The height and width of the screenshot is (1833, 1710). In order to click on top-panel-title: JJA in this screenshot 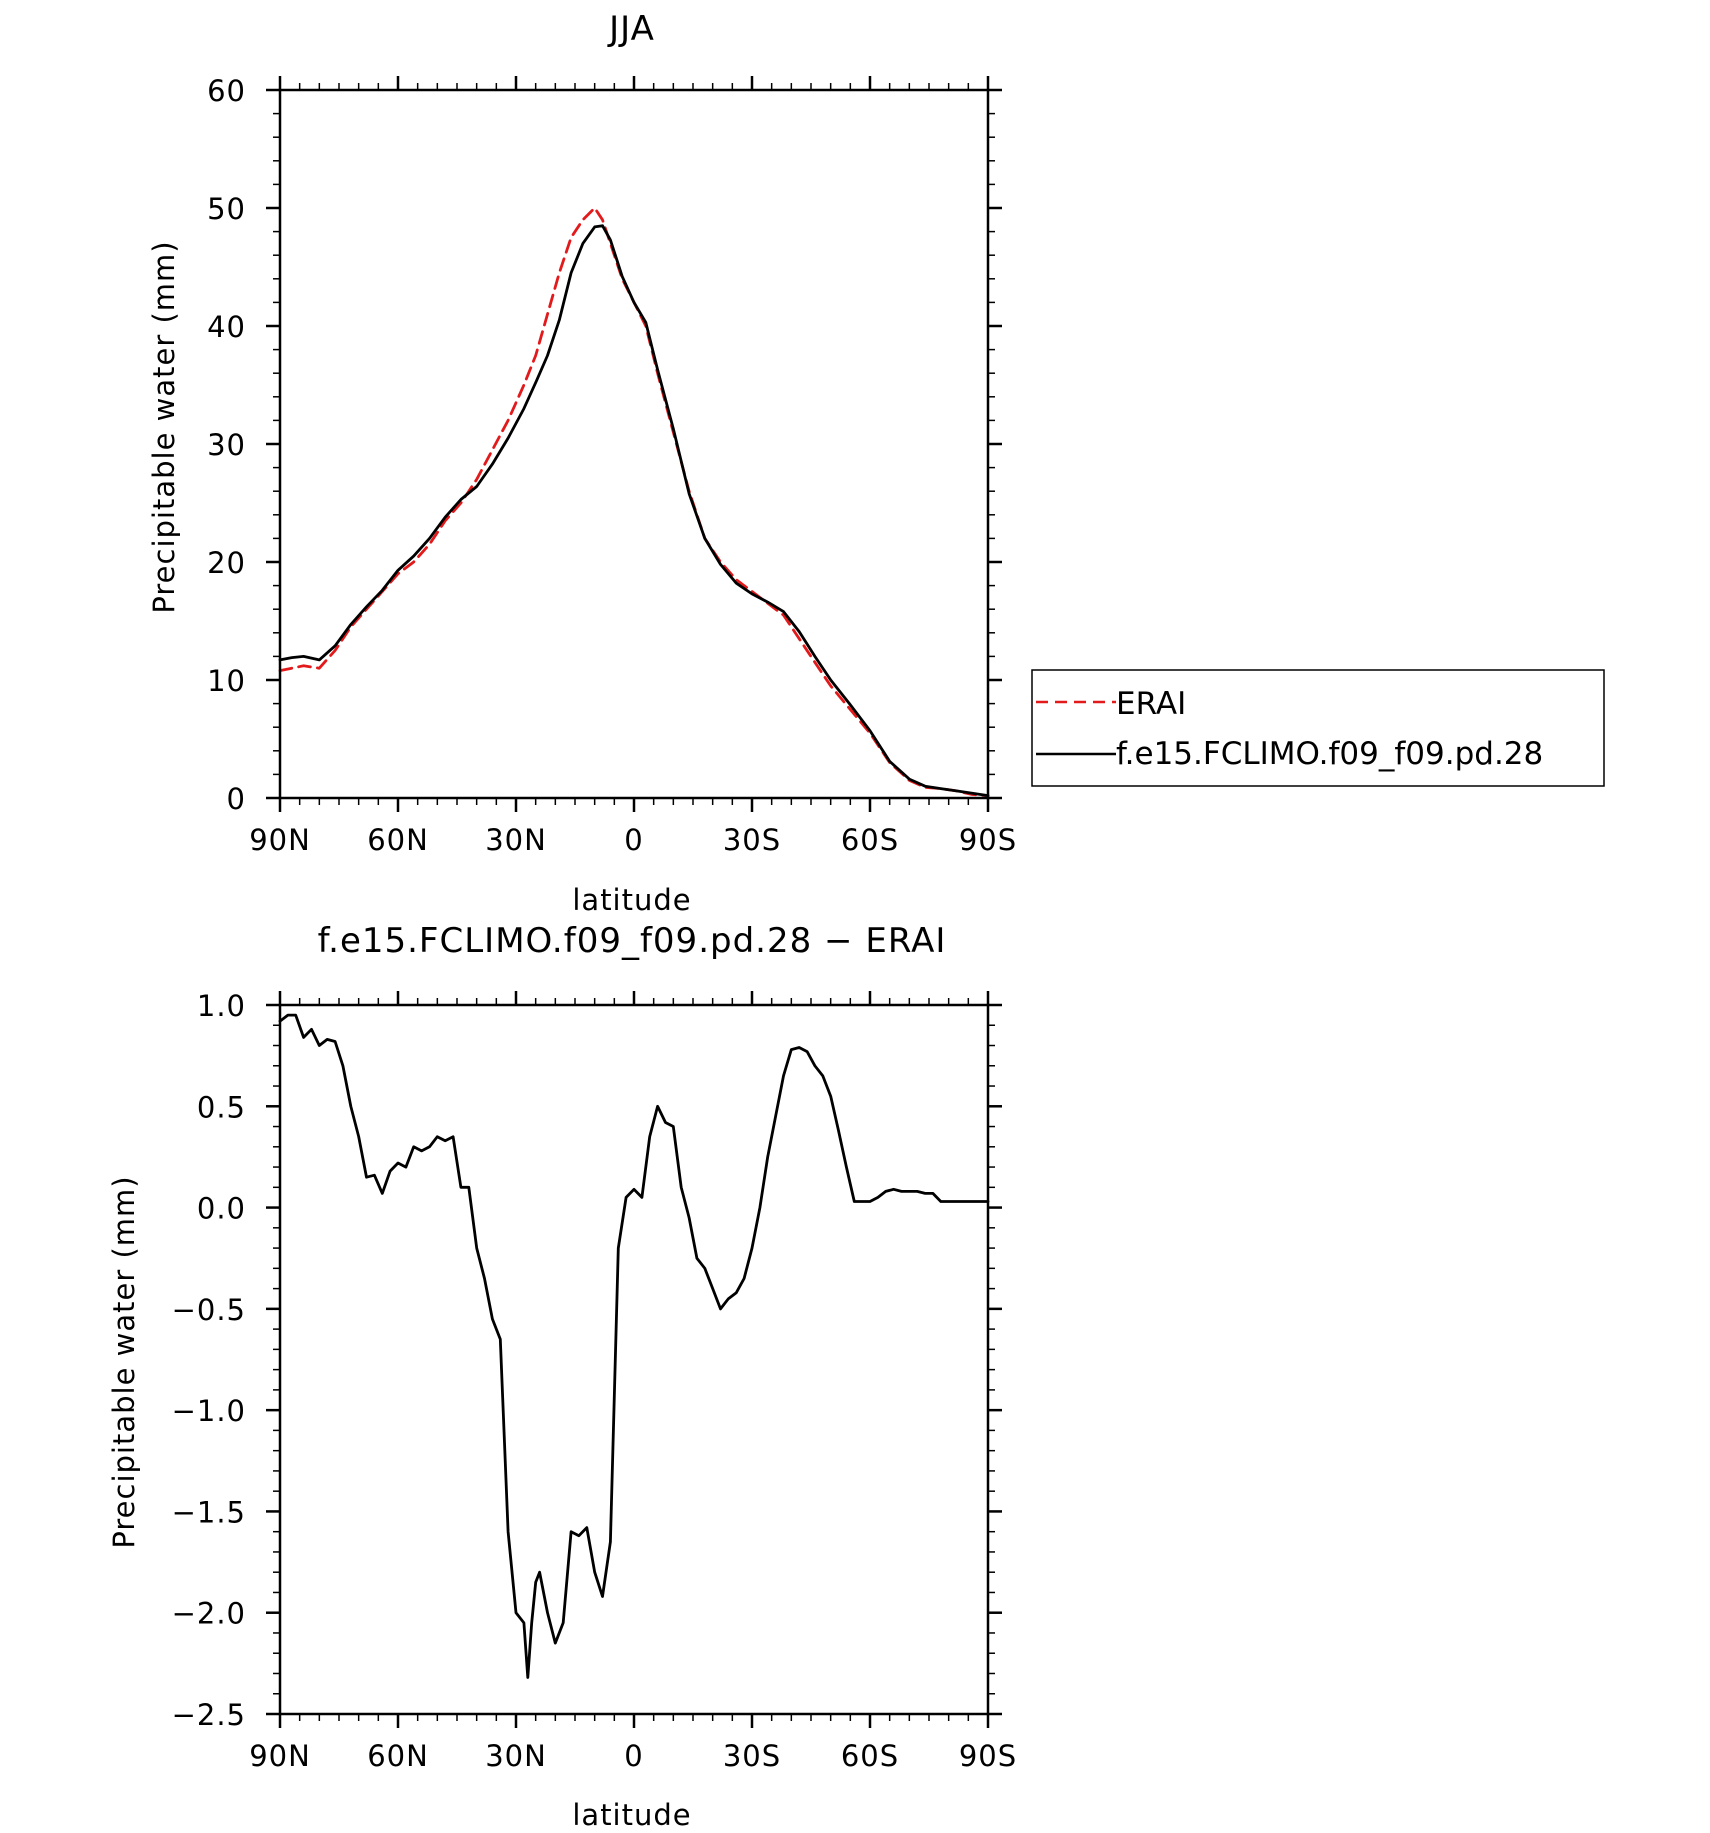, I will do `click(631, 29)`.